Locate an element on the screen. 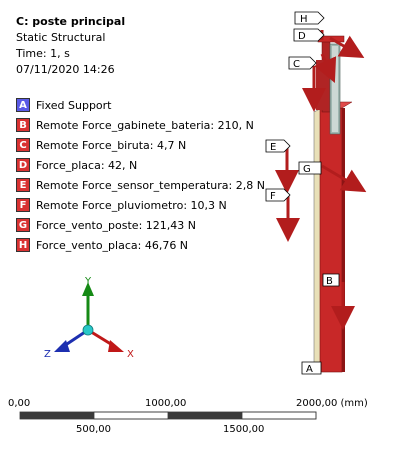 The width and height of the screenshot is (404, 454). legend-item-e: E Remote Force_sensor_temperatura: 2,8 N is located at coordinates (140, 185).